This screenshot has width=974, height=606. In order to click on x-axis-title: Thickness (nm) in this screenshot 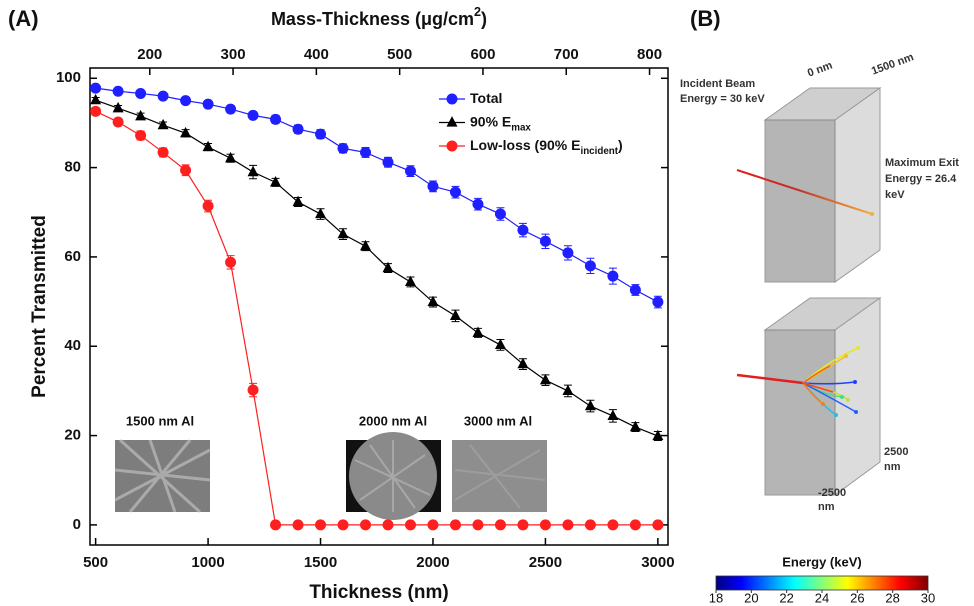, I will do `click(378, 592)`.